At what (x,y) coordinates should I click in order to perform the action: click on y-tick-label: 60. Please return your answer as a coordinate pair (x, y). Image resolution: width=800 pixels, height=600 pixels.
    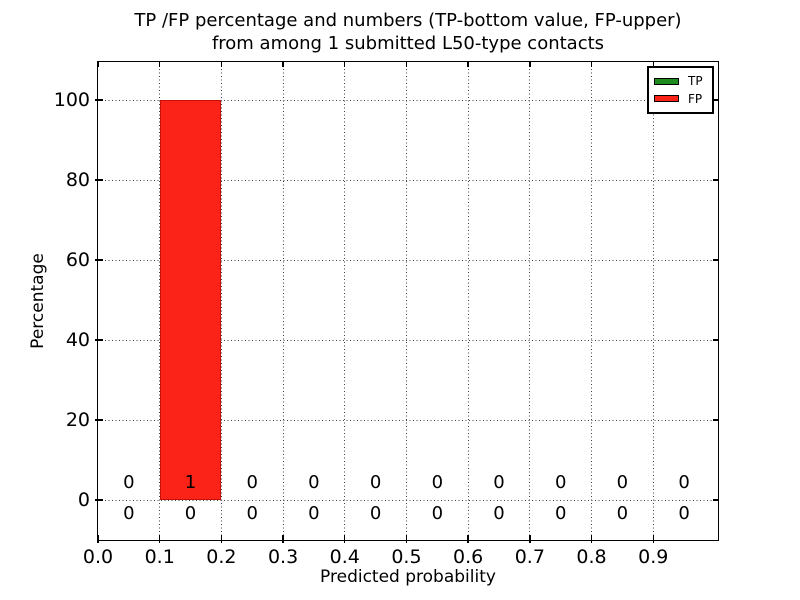
    Looking at the image, I should click on (77, 260).